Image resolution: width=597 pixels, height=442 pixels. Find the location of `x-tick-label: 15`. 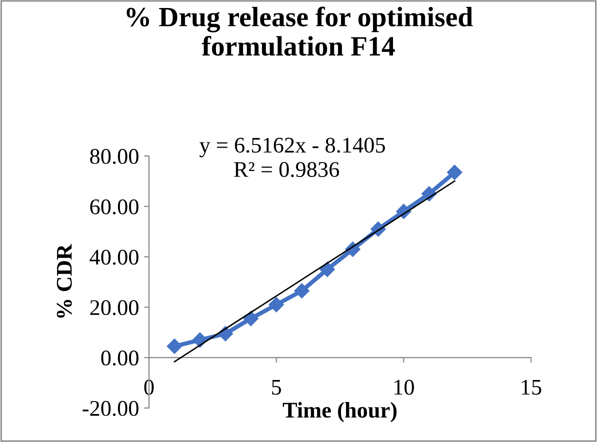

x-tick-label: 15 is located at coordinates (532, 387).